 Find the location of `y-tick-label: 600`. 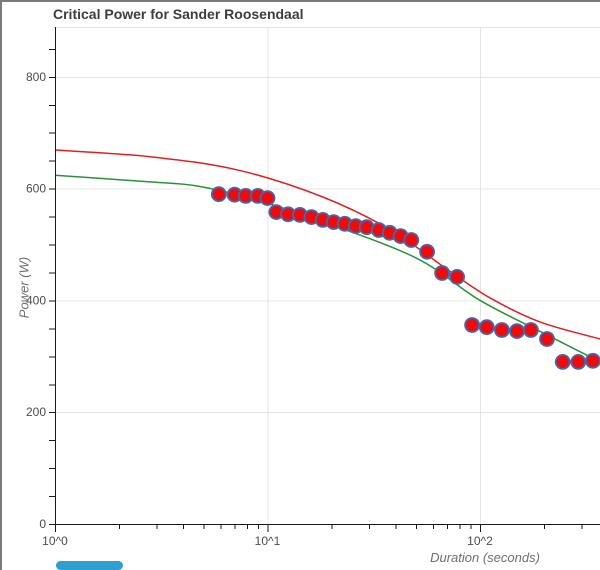

y-tick-label: 600 is located at coordinates (36, 189).